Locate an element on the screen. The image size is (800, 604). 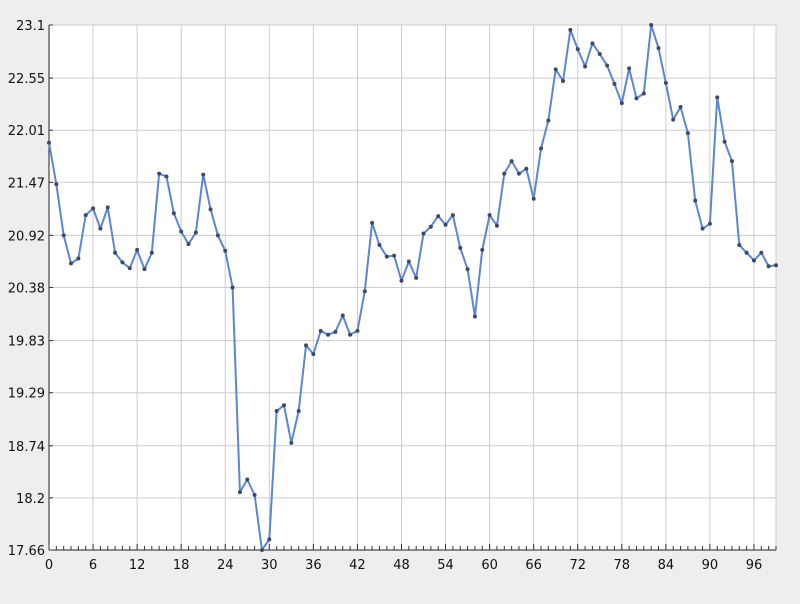
y-tick-label: 20.92 is located at coordinates (26, 236).